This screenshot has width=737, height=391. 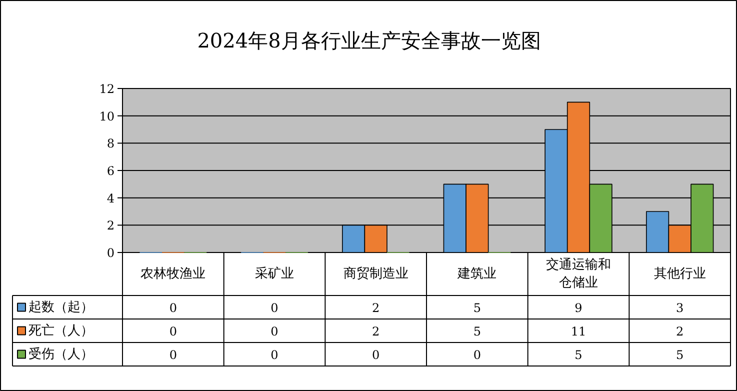 What do you see at coordinates (173, 274) in the screenshot?
I see `x-tick-label: 农林牧渔业` at bounding box center [173, 274].